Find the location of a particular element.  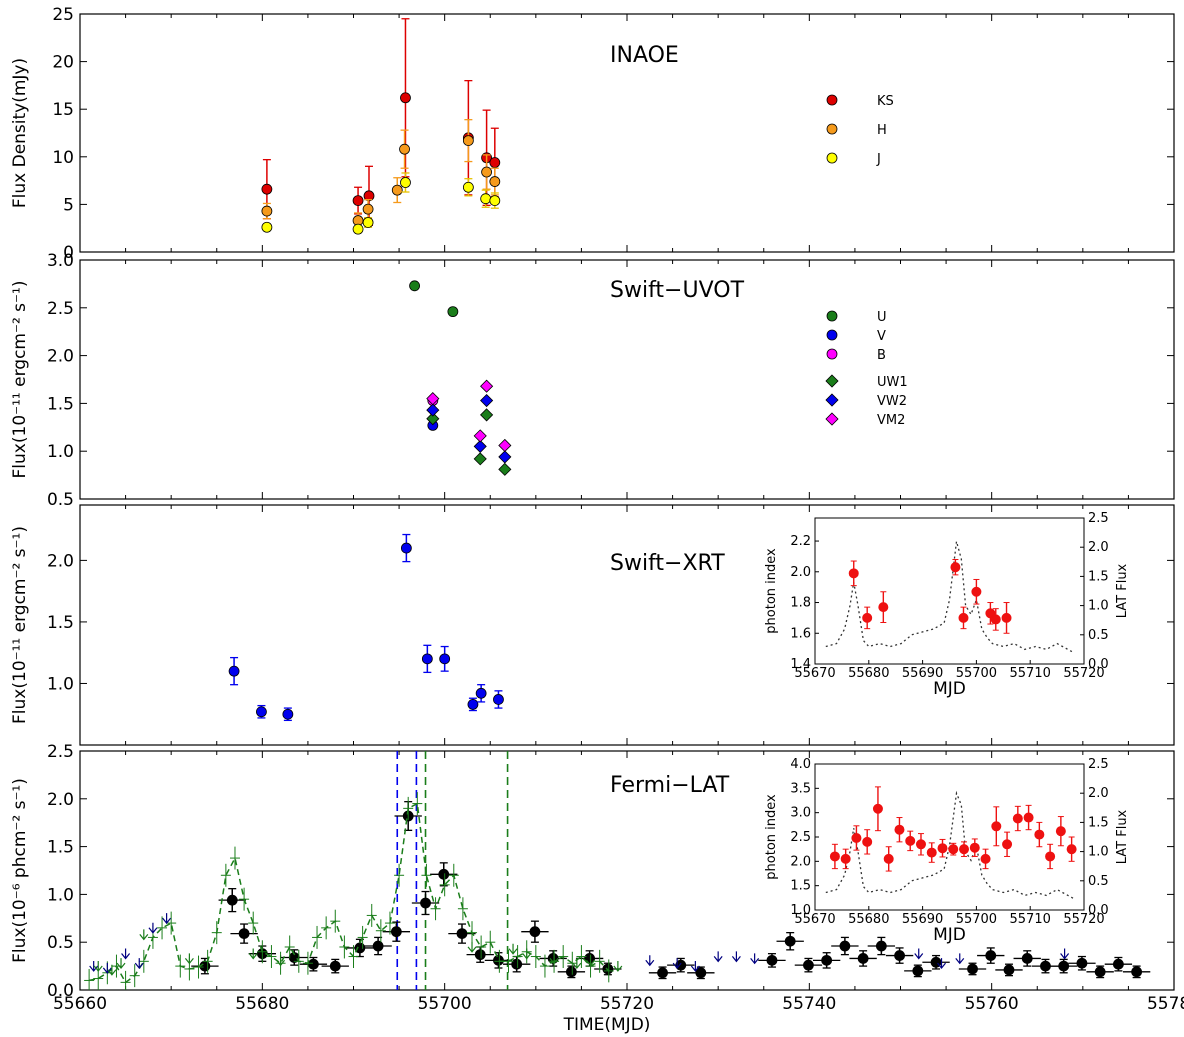

inset-x-tick-label: 55710 is located at coordinates (1030, 673).